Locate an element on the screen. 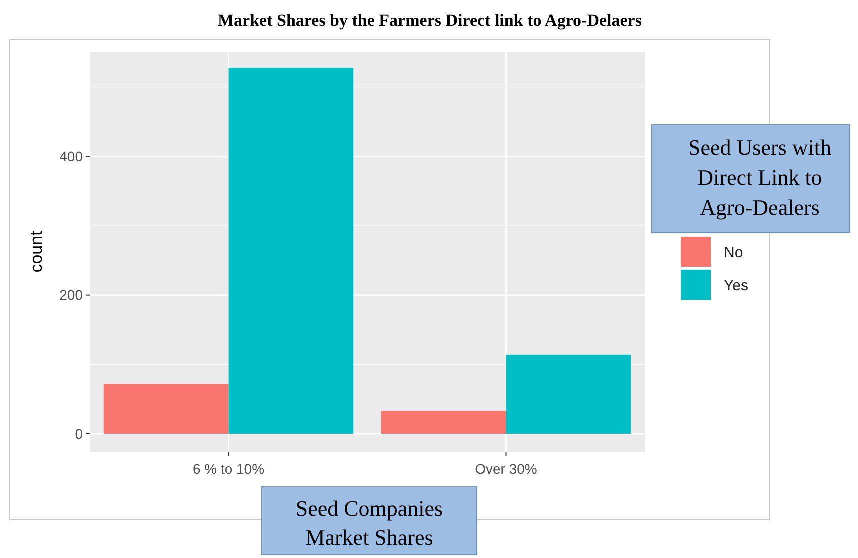 This screenshot has height=558, width=858. legend-label: No is located at coordinates (734, 253).